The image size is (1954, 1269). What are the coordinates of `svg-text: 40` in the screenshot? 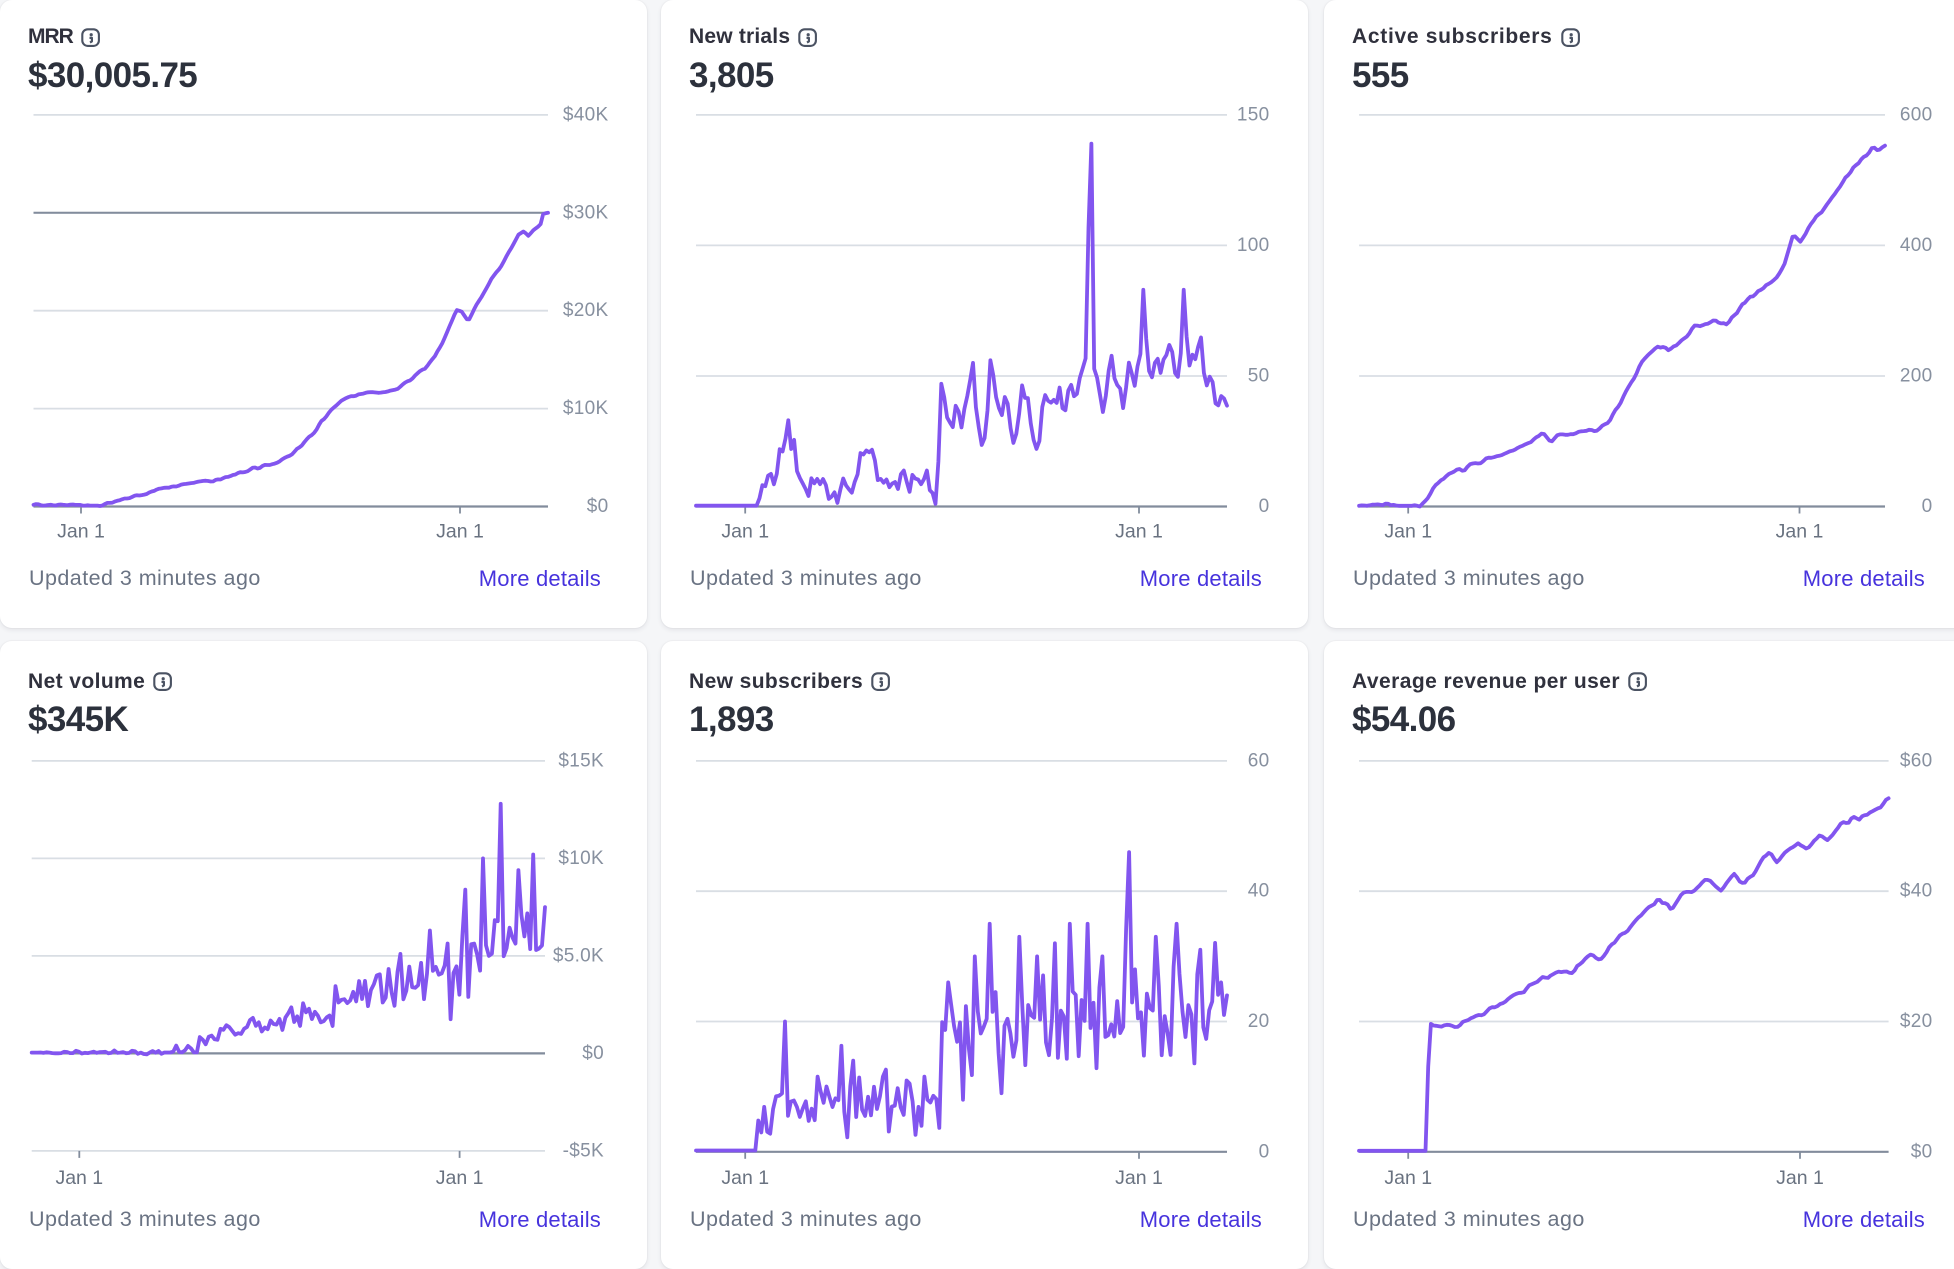 It's located at (1259, 890).